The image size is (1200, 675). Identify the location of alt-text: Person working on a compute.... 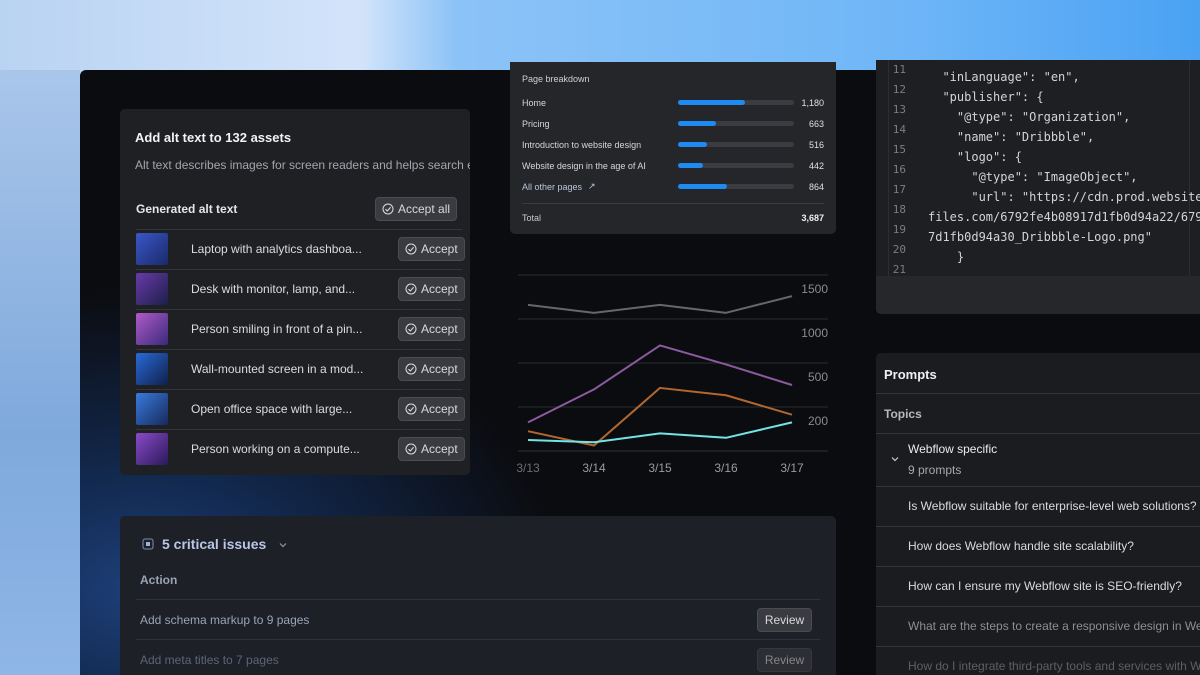
(275, 449).